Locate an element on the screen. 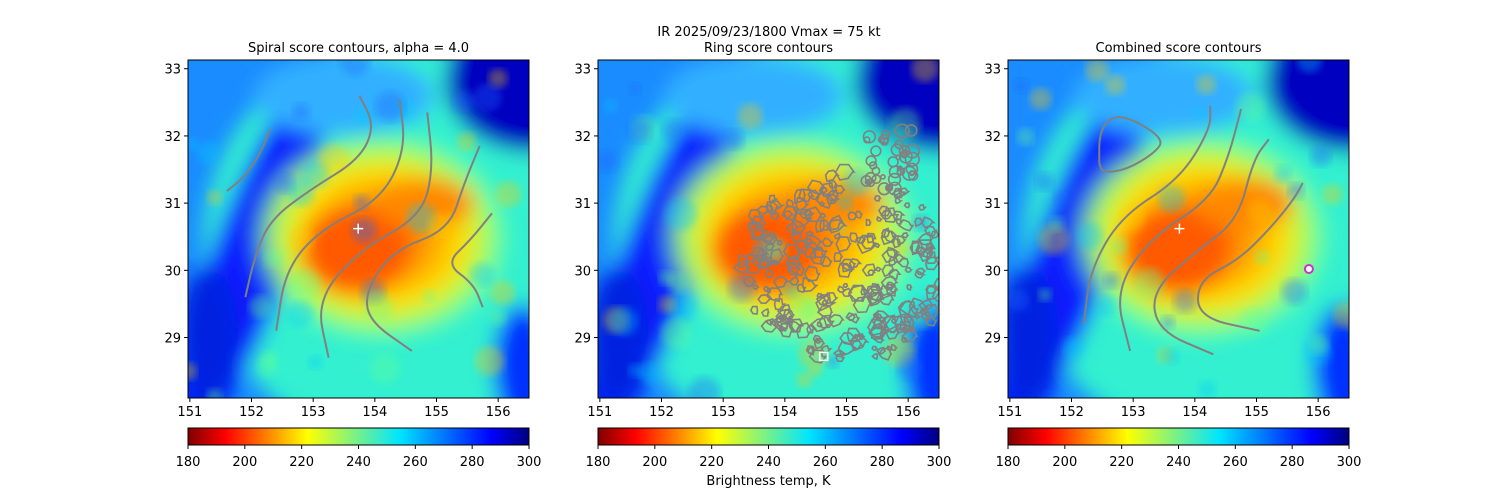  y-tick-label: 29 is located at coordinates (582, 339).